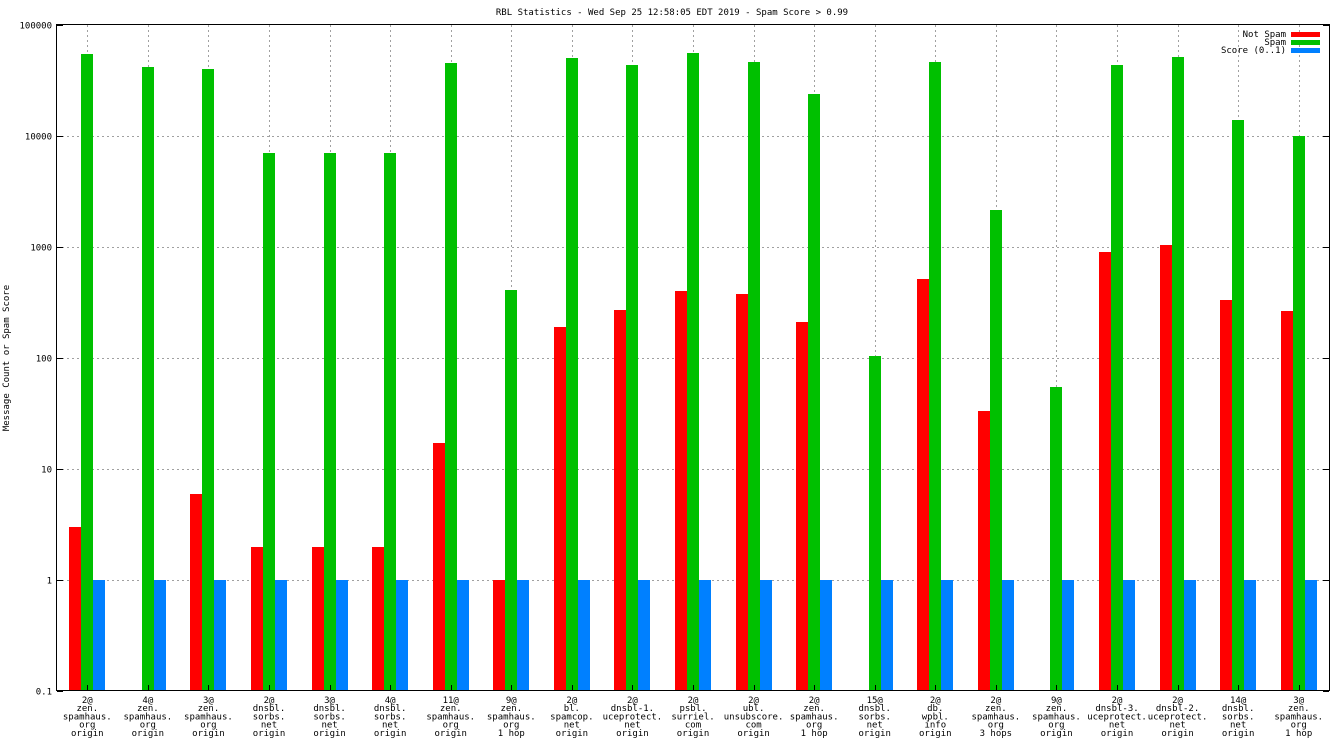 This screenshot has width=1344, height=756. What do you see at coordinates (450, 717) in the screenshot?
I see `x-tick-label: 11@ zen. spamhaus. org origin` at bounding box center [450, 717].